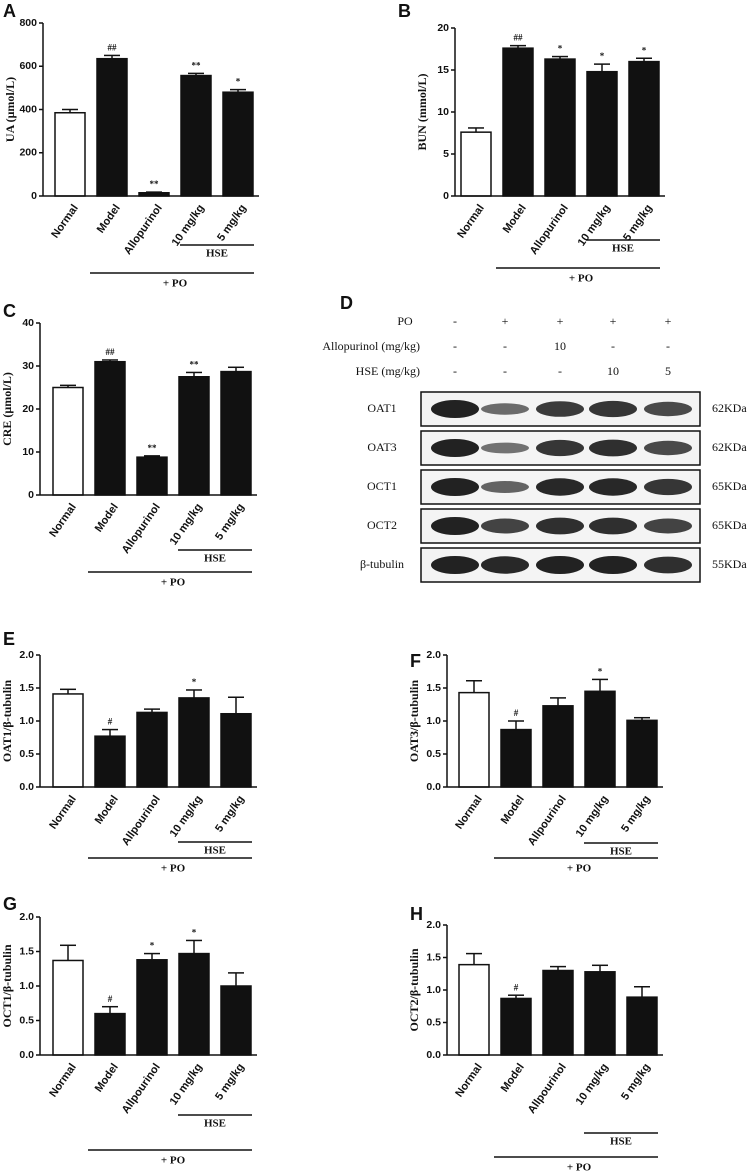 The image size is (754, 1172). What do you see at coordinates (9, 639) in the screenshot?
I see `panel-label: E` at bounding box center [9, 639].